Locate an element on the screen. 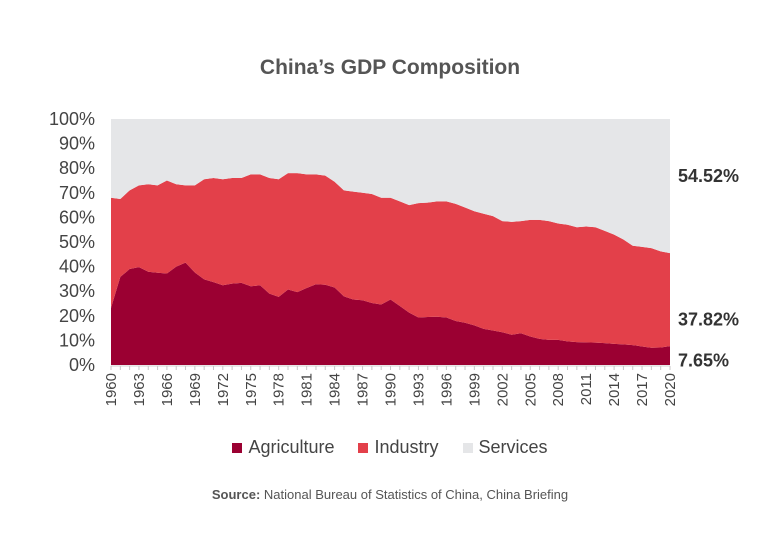 The image size is (780, 554). y-tick-label: 30% is located at coordinates (77, 291).